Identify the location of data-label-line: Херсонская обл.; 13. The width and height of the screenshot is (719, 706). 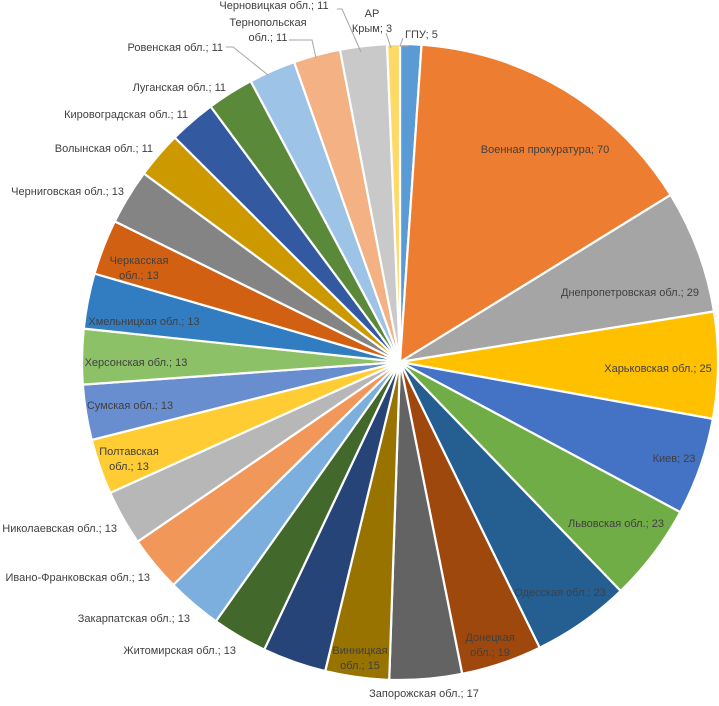
(136, 363).